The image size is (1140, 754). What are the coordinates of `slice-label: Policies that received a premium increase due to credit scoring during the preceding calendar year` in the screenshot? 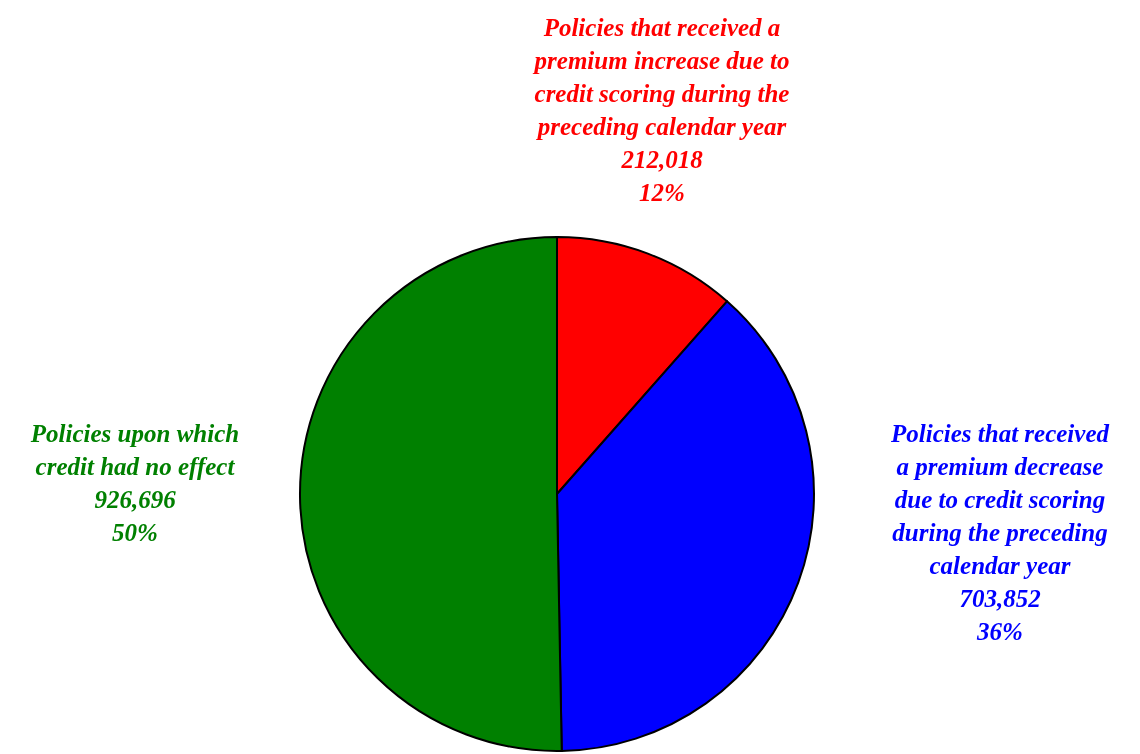 It's located at (661, 76).